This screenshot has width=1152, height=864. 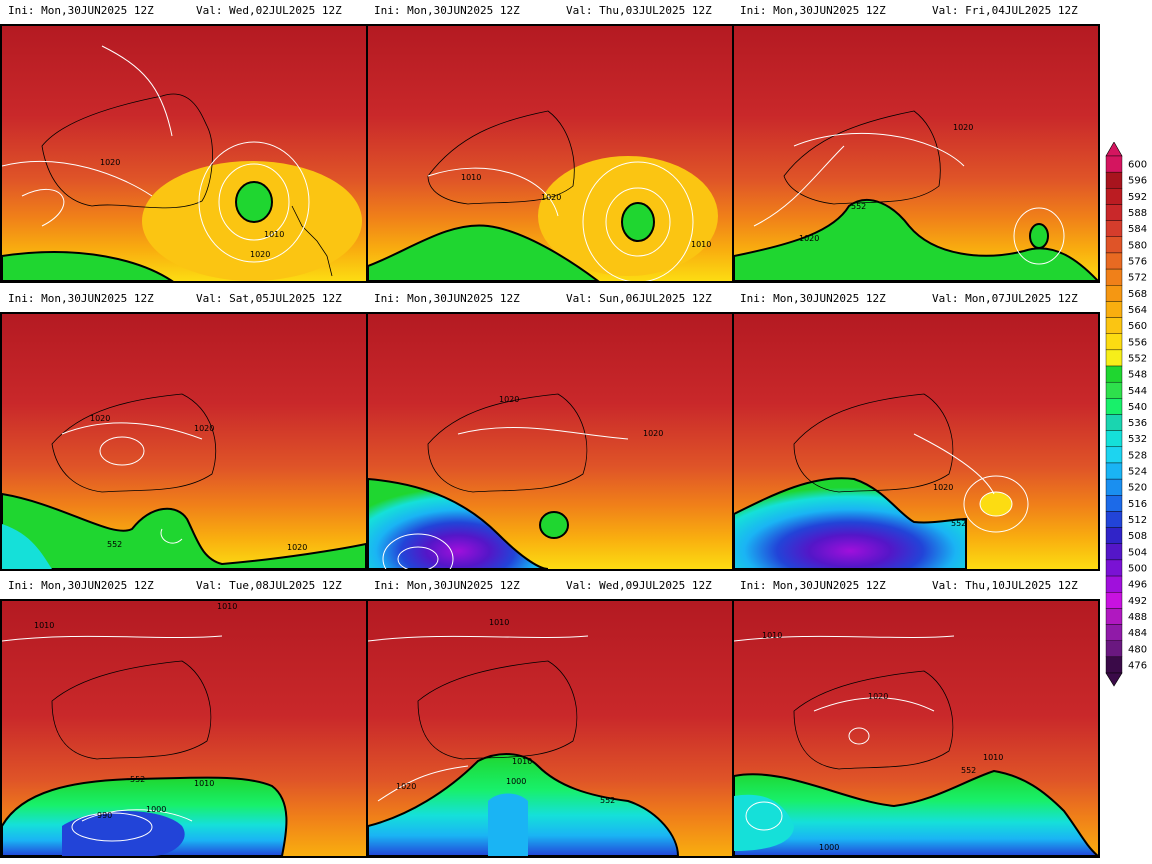 I want to click on colorbar-tick-label: 520, so click(x=1137, y=488).